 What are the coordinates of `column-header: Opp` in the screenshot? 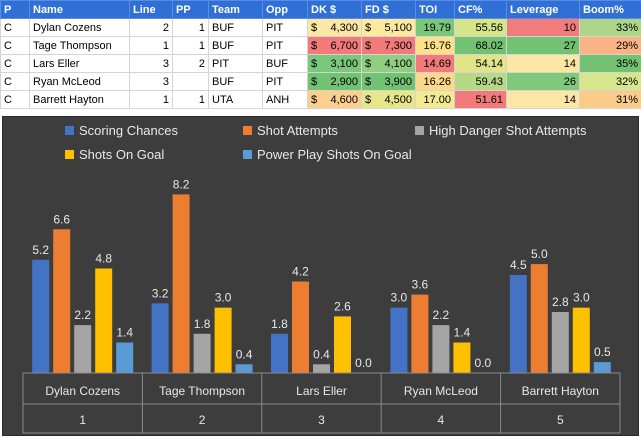 It's located at (285, 9).